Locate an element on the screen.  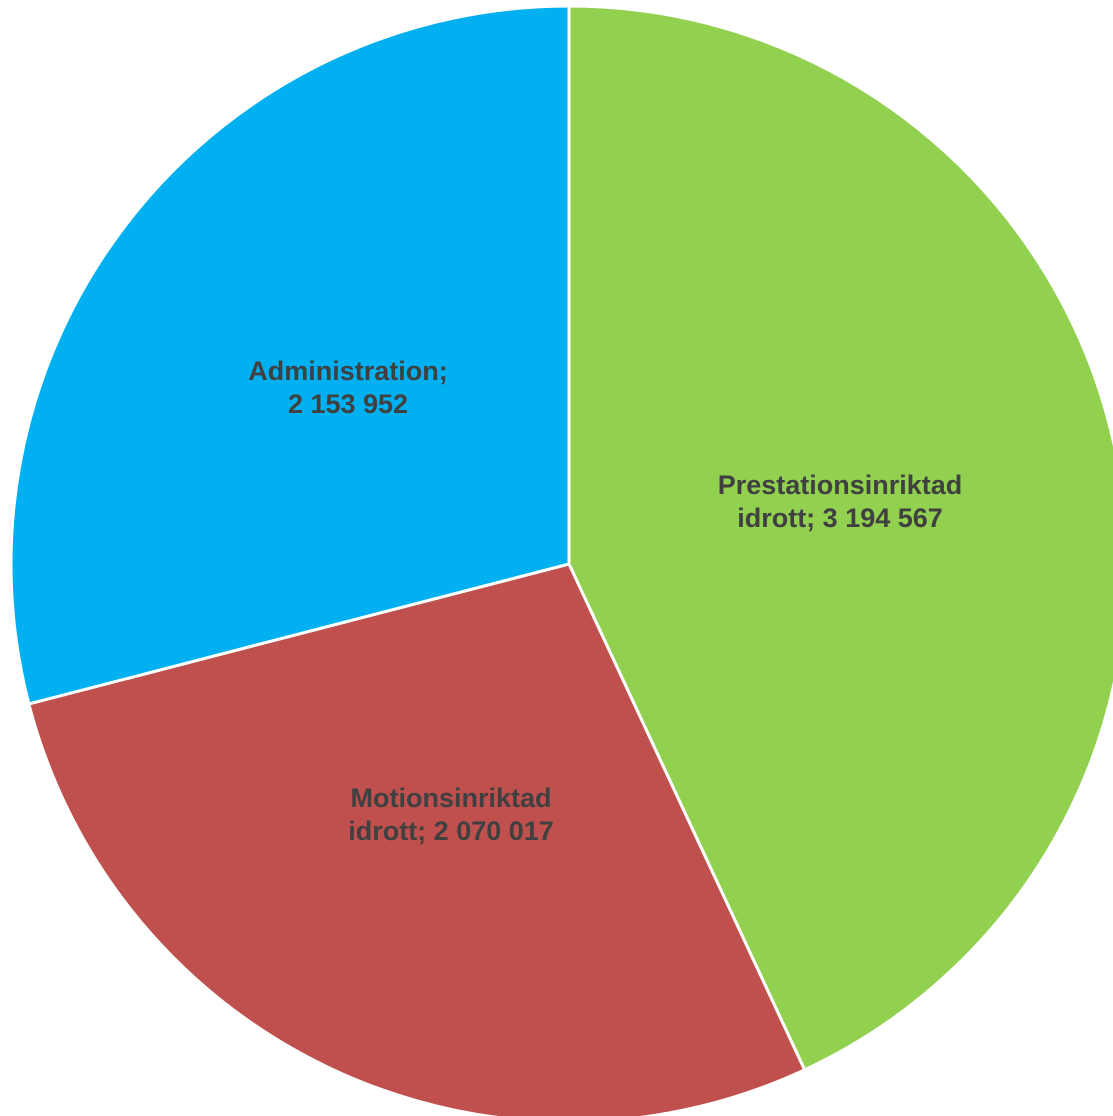
data-label-administration: Administration; 2 153 952 is located at coordinates (348, 387).